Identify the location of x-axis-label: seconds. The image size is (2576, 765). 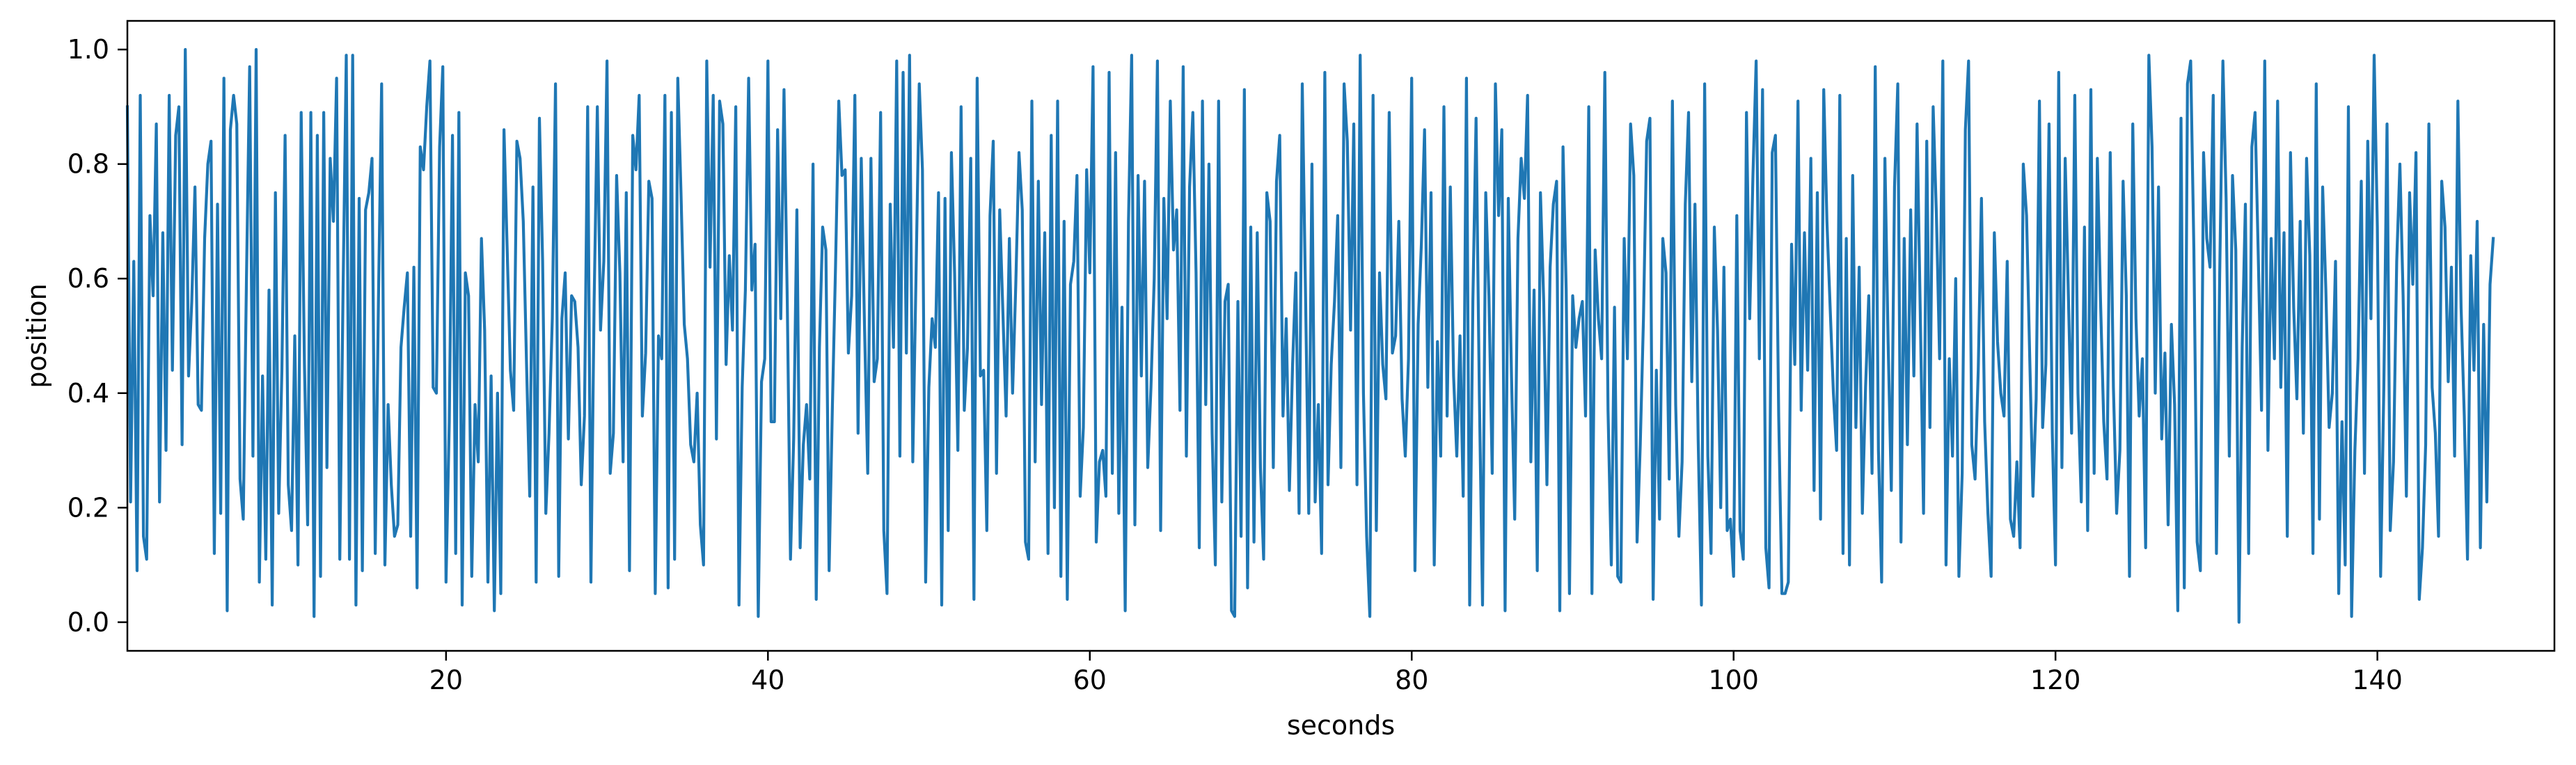
(1341, 725).